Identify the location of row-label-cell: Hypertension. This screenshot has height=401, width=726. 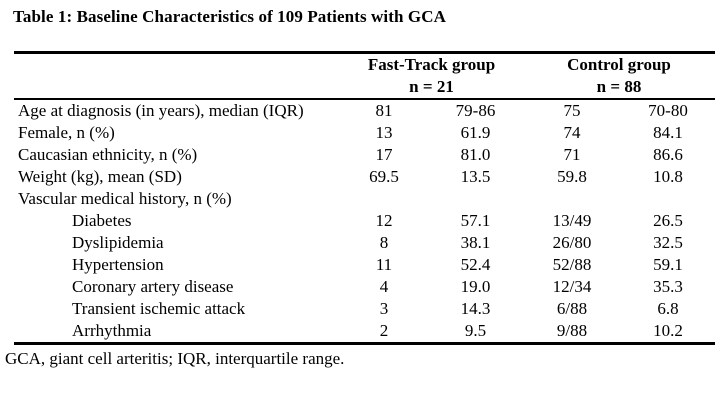
(177, 265).